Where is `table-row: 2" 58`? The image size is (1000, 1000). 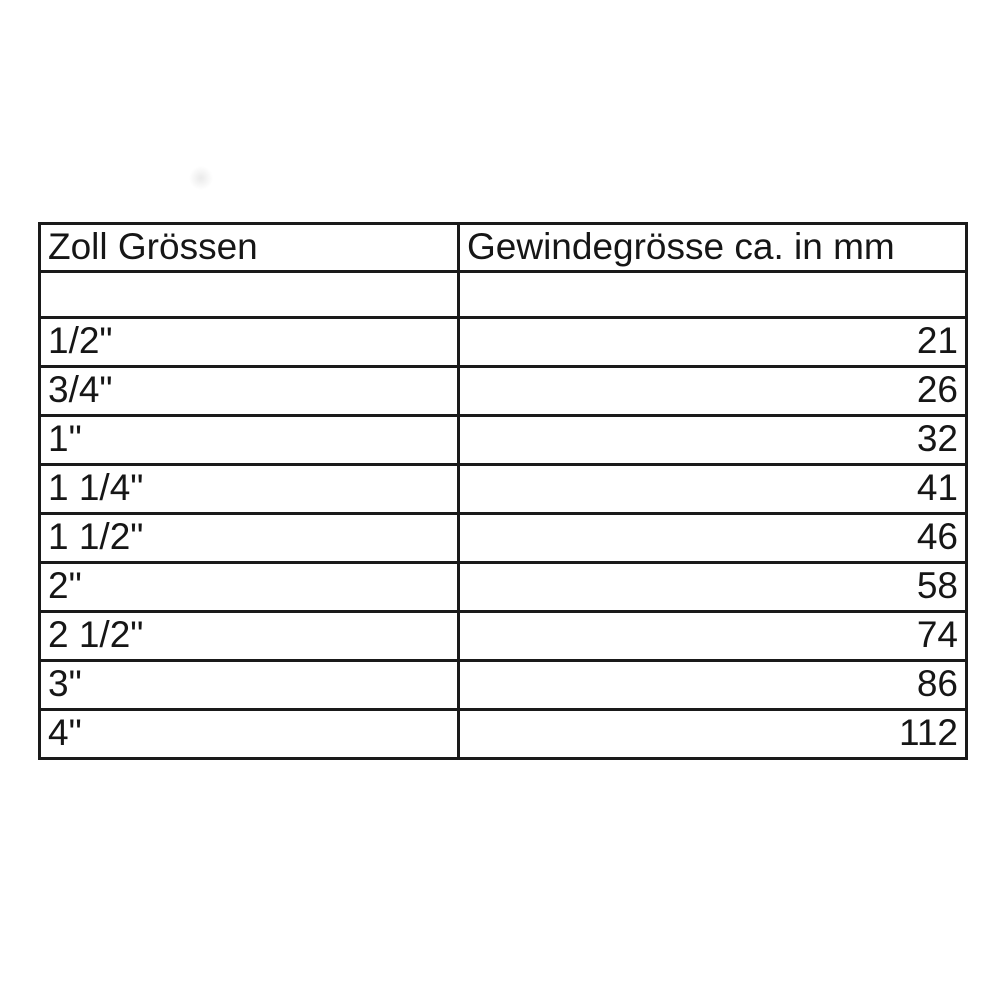 table-row: 2" 58 is located at coordinates (503, 587).